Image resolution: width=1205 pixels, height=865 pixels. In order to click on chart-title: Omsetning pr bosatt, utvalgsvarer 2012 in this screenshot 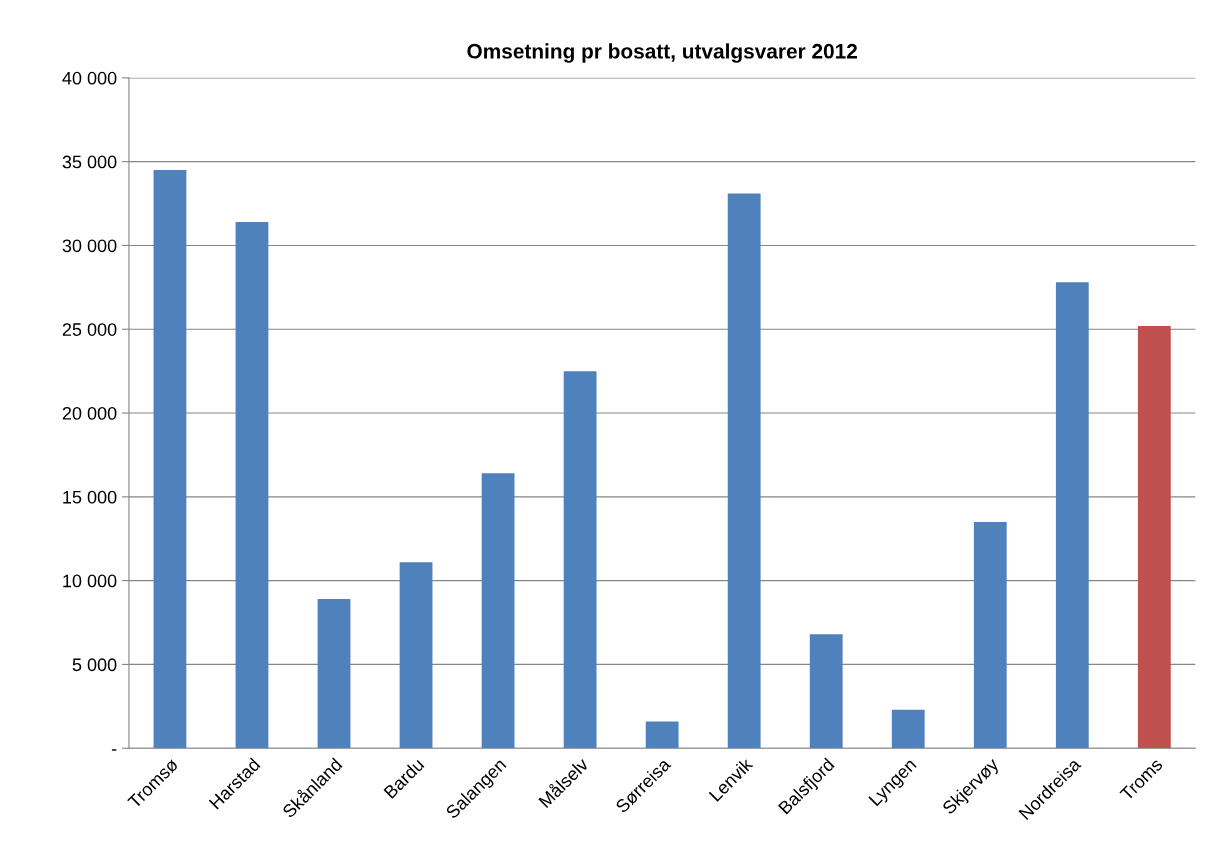, I will do `click(662, 53)`.